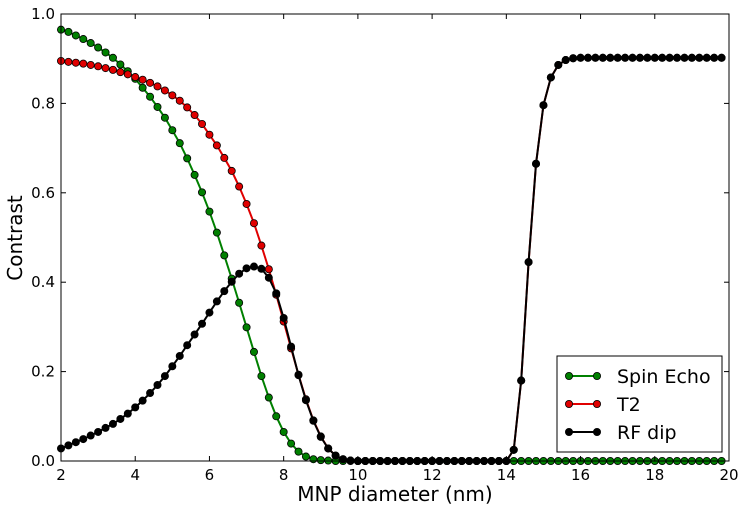 This screenshot has height=511, width=747. Describe the element at coordinates (638, 377) in the screenshot. I see `legend-item: Spin Echo` at that location.